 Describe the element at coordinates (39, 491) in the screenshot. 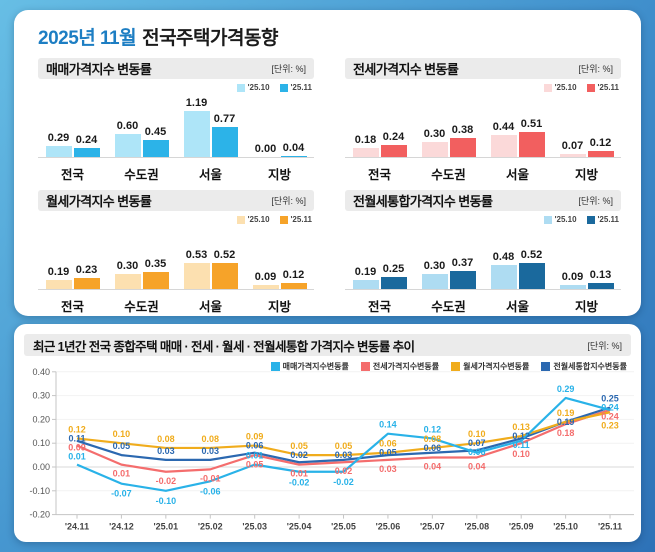

I see `y-axis-label: -0.10` at that location.